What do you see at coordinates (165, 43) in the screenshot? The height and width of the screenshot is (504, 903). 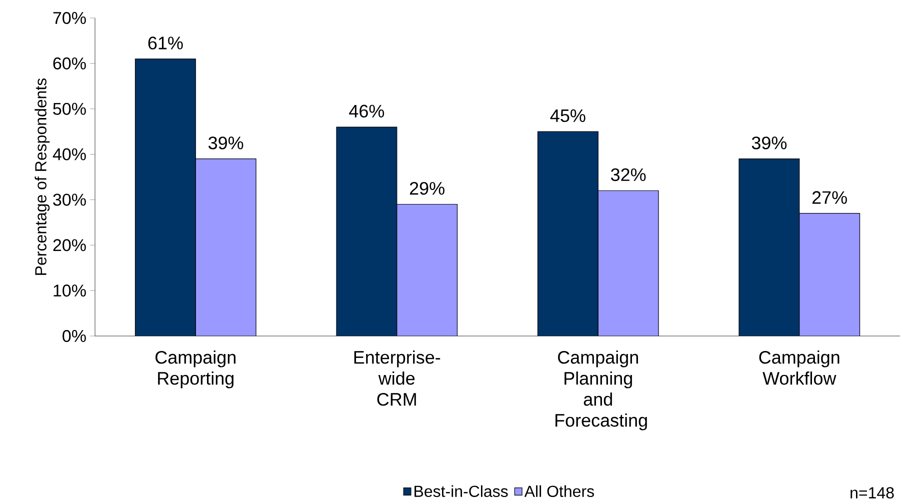 I see `data-label: 61%` at bounding box center [165, 43].